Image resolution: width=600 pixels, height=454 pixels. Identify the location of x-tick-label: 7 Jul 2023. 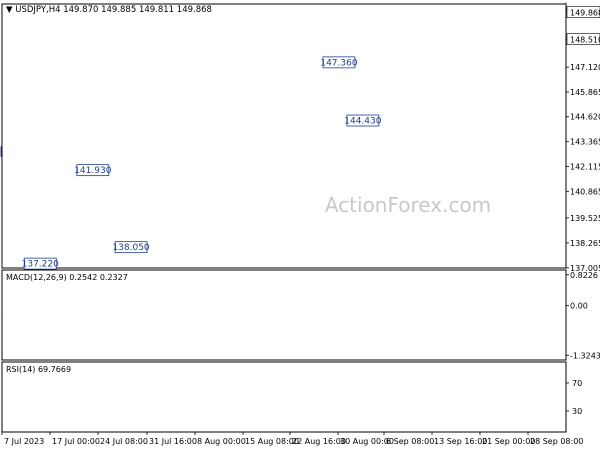
(24, 441).